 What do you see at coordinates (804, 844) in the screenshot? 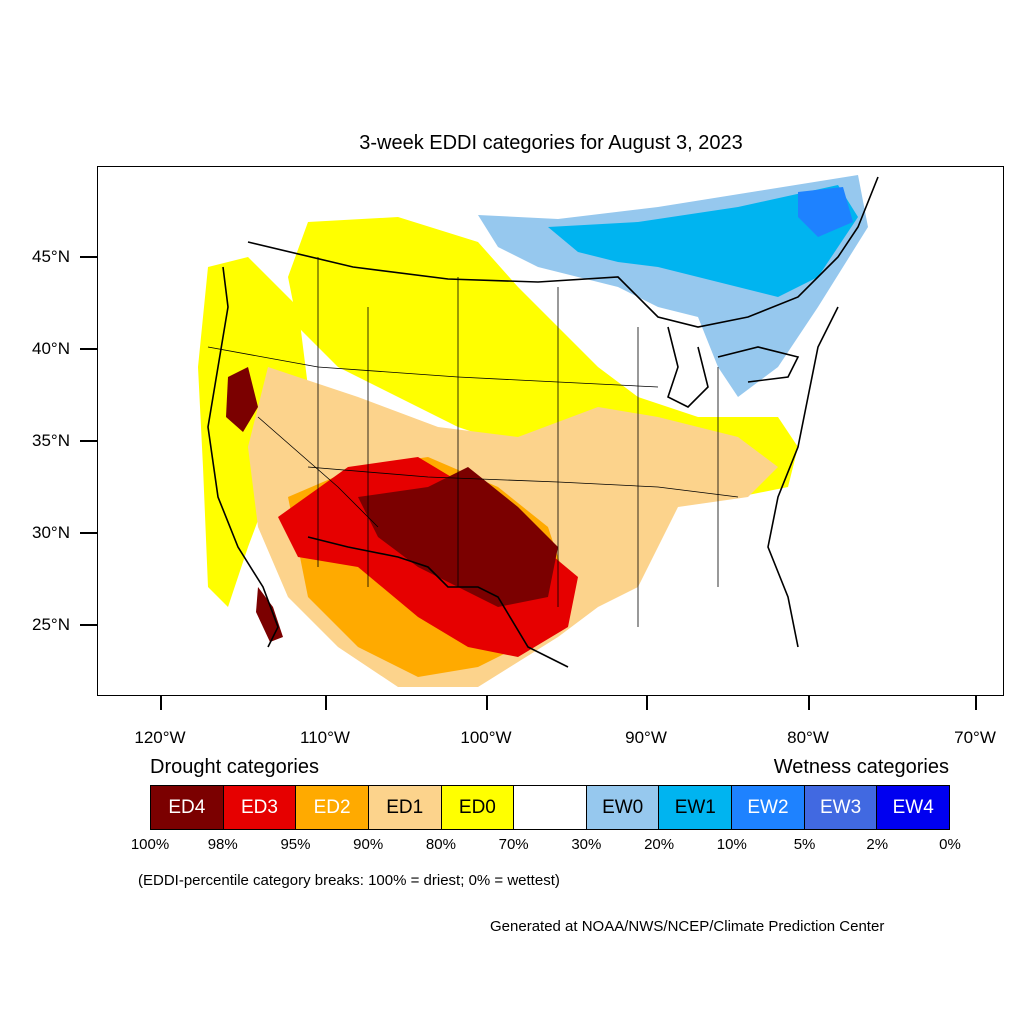
I see `percentile-label: 5%` at bounding box center [804, 844].